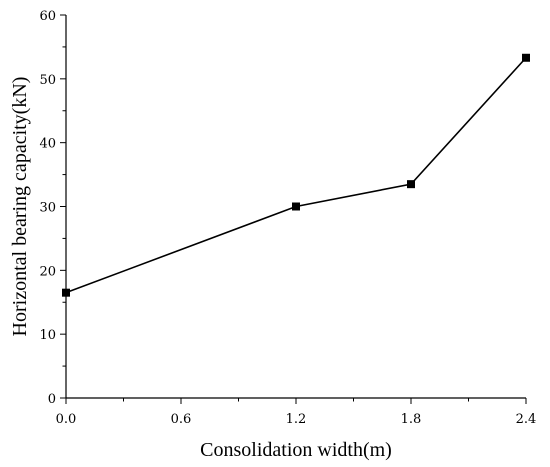 The image size is (550, 467). Describe the element at coordinates (411, 419) in the screenshot. I see `x-tick-label: 1.8` at that location.